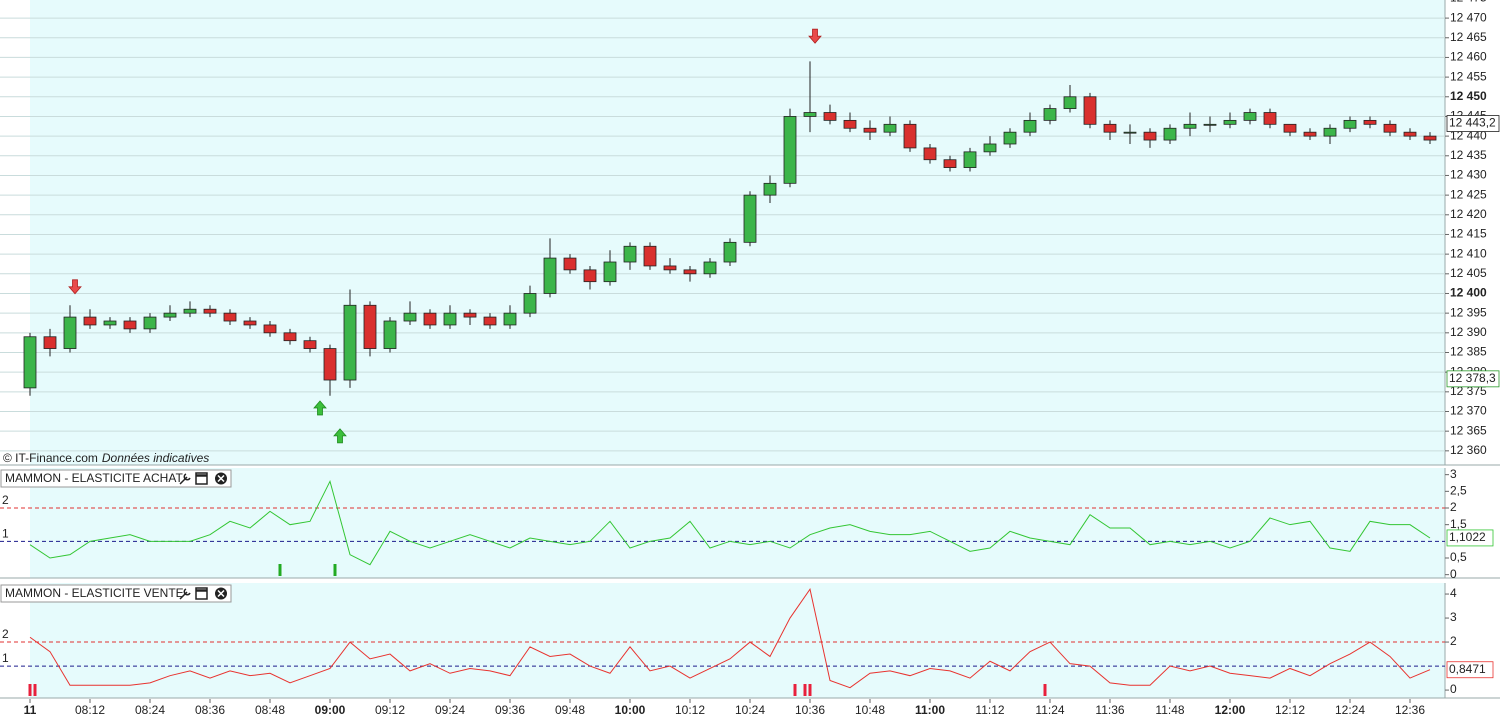 The width and height of the screenshot is (1500, 727). I want to click on y-tick-label: 12 405, so click(1468, 273).